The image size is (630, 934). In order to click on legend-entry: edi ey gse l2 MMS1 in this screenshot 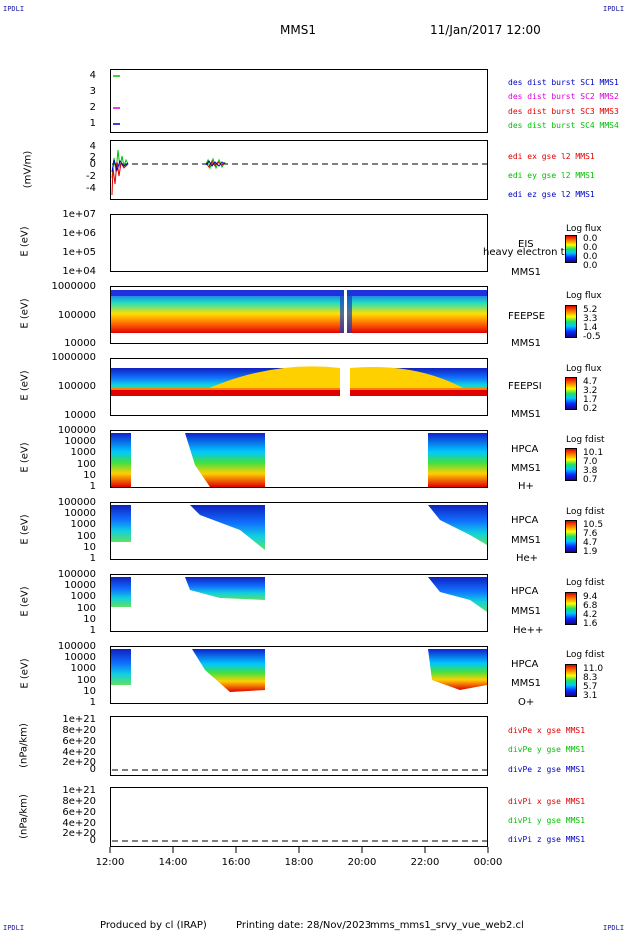, I will do `click(551, 175)`.